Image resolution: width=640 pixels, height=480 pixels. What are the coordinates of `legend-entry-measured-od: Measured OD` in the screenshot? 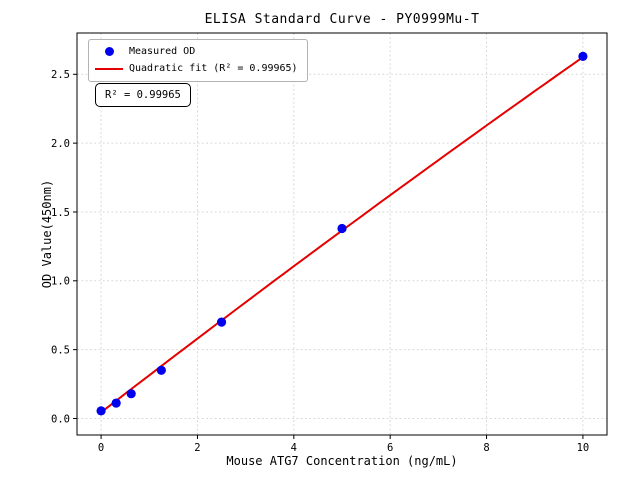 It's located at (198, 51).